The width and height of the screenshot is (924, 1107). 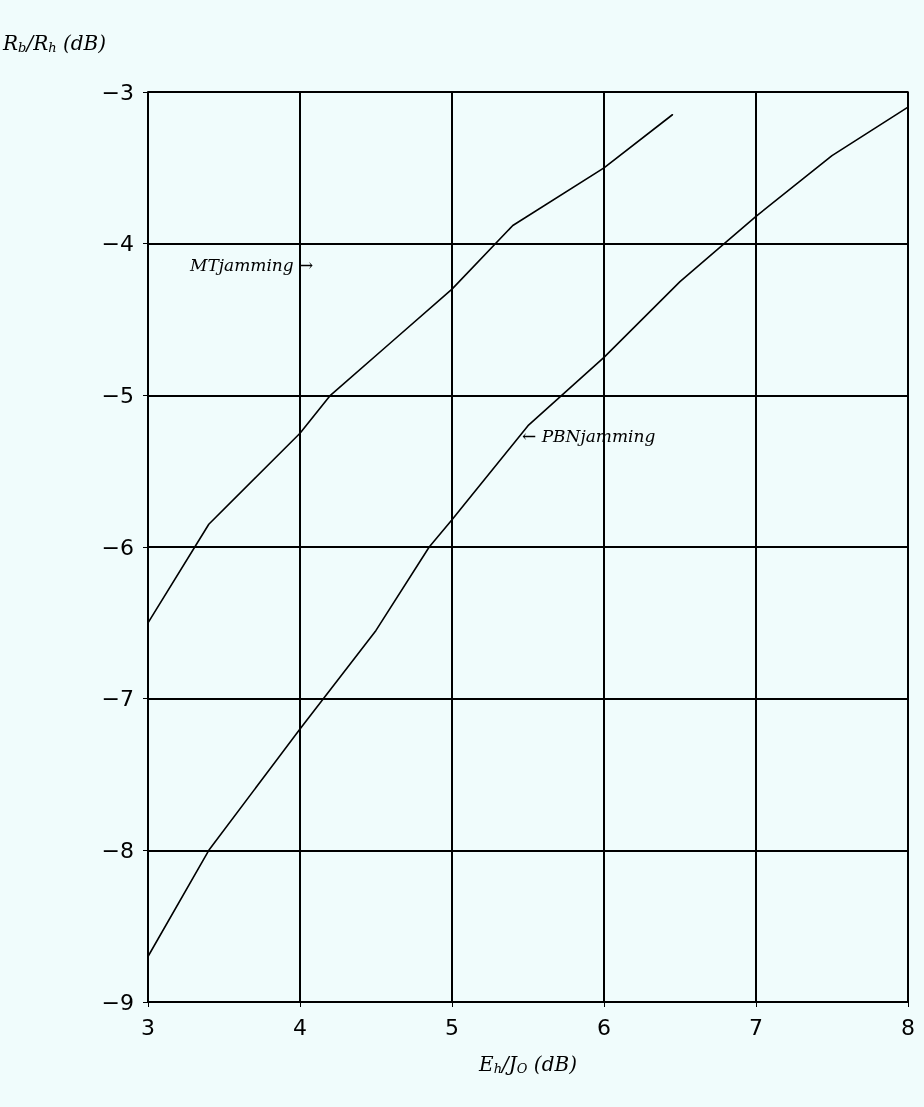 I want to click on y-tick-label: −5, so click(x=117, y=395).